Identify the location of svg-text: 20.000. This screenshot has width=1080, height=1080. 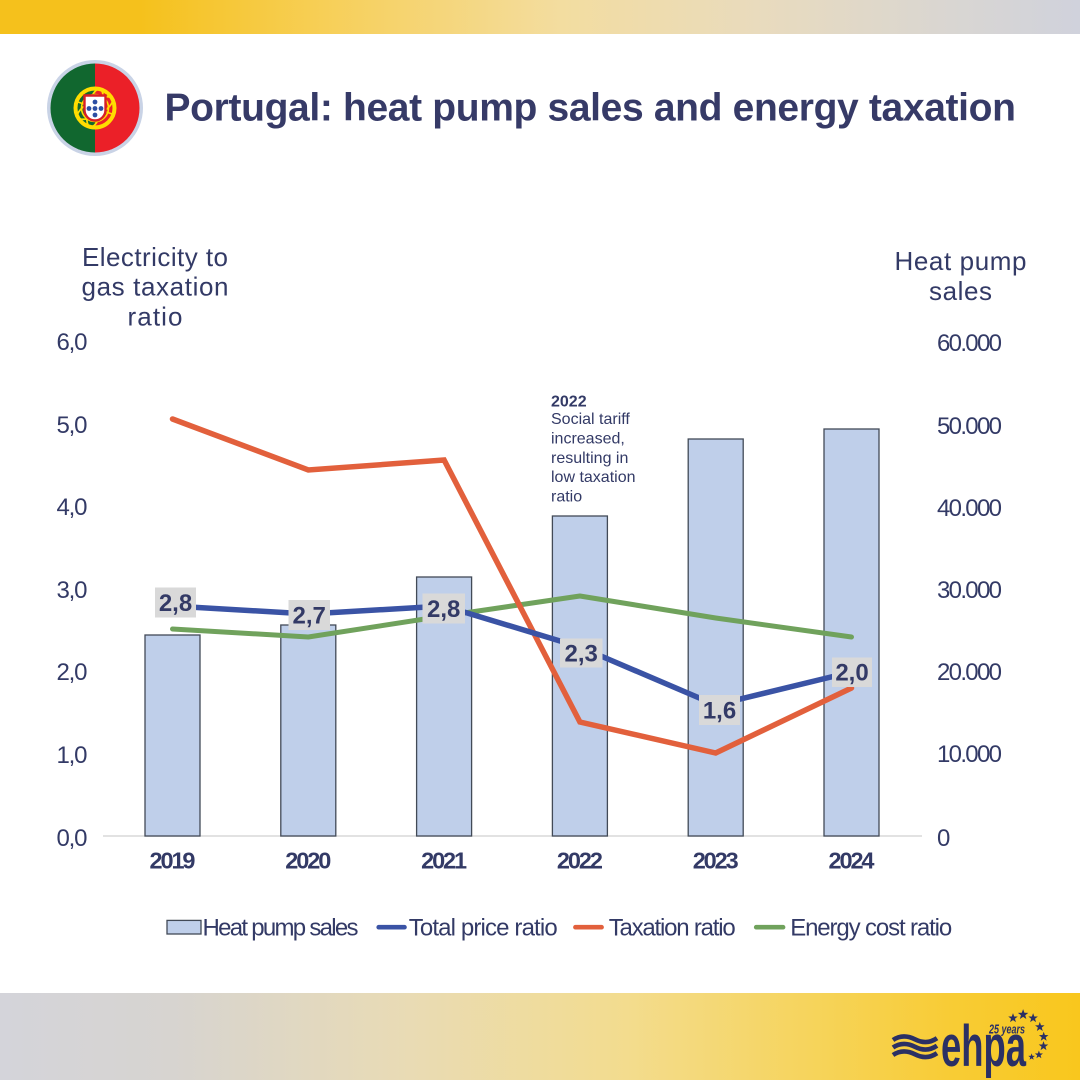
(969, 672).